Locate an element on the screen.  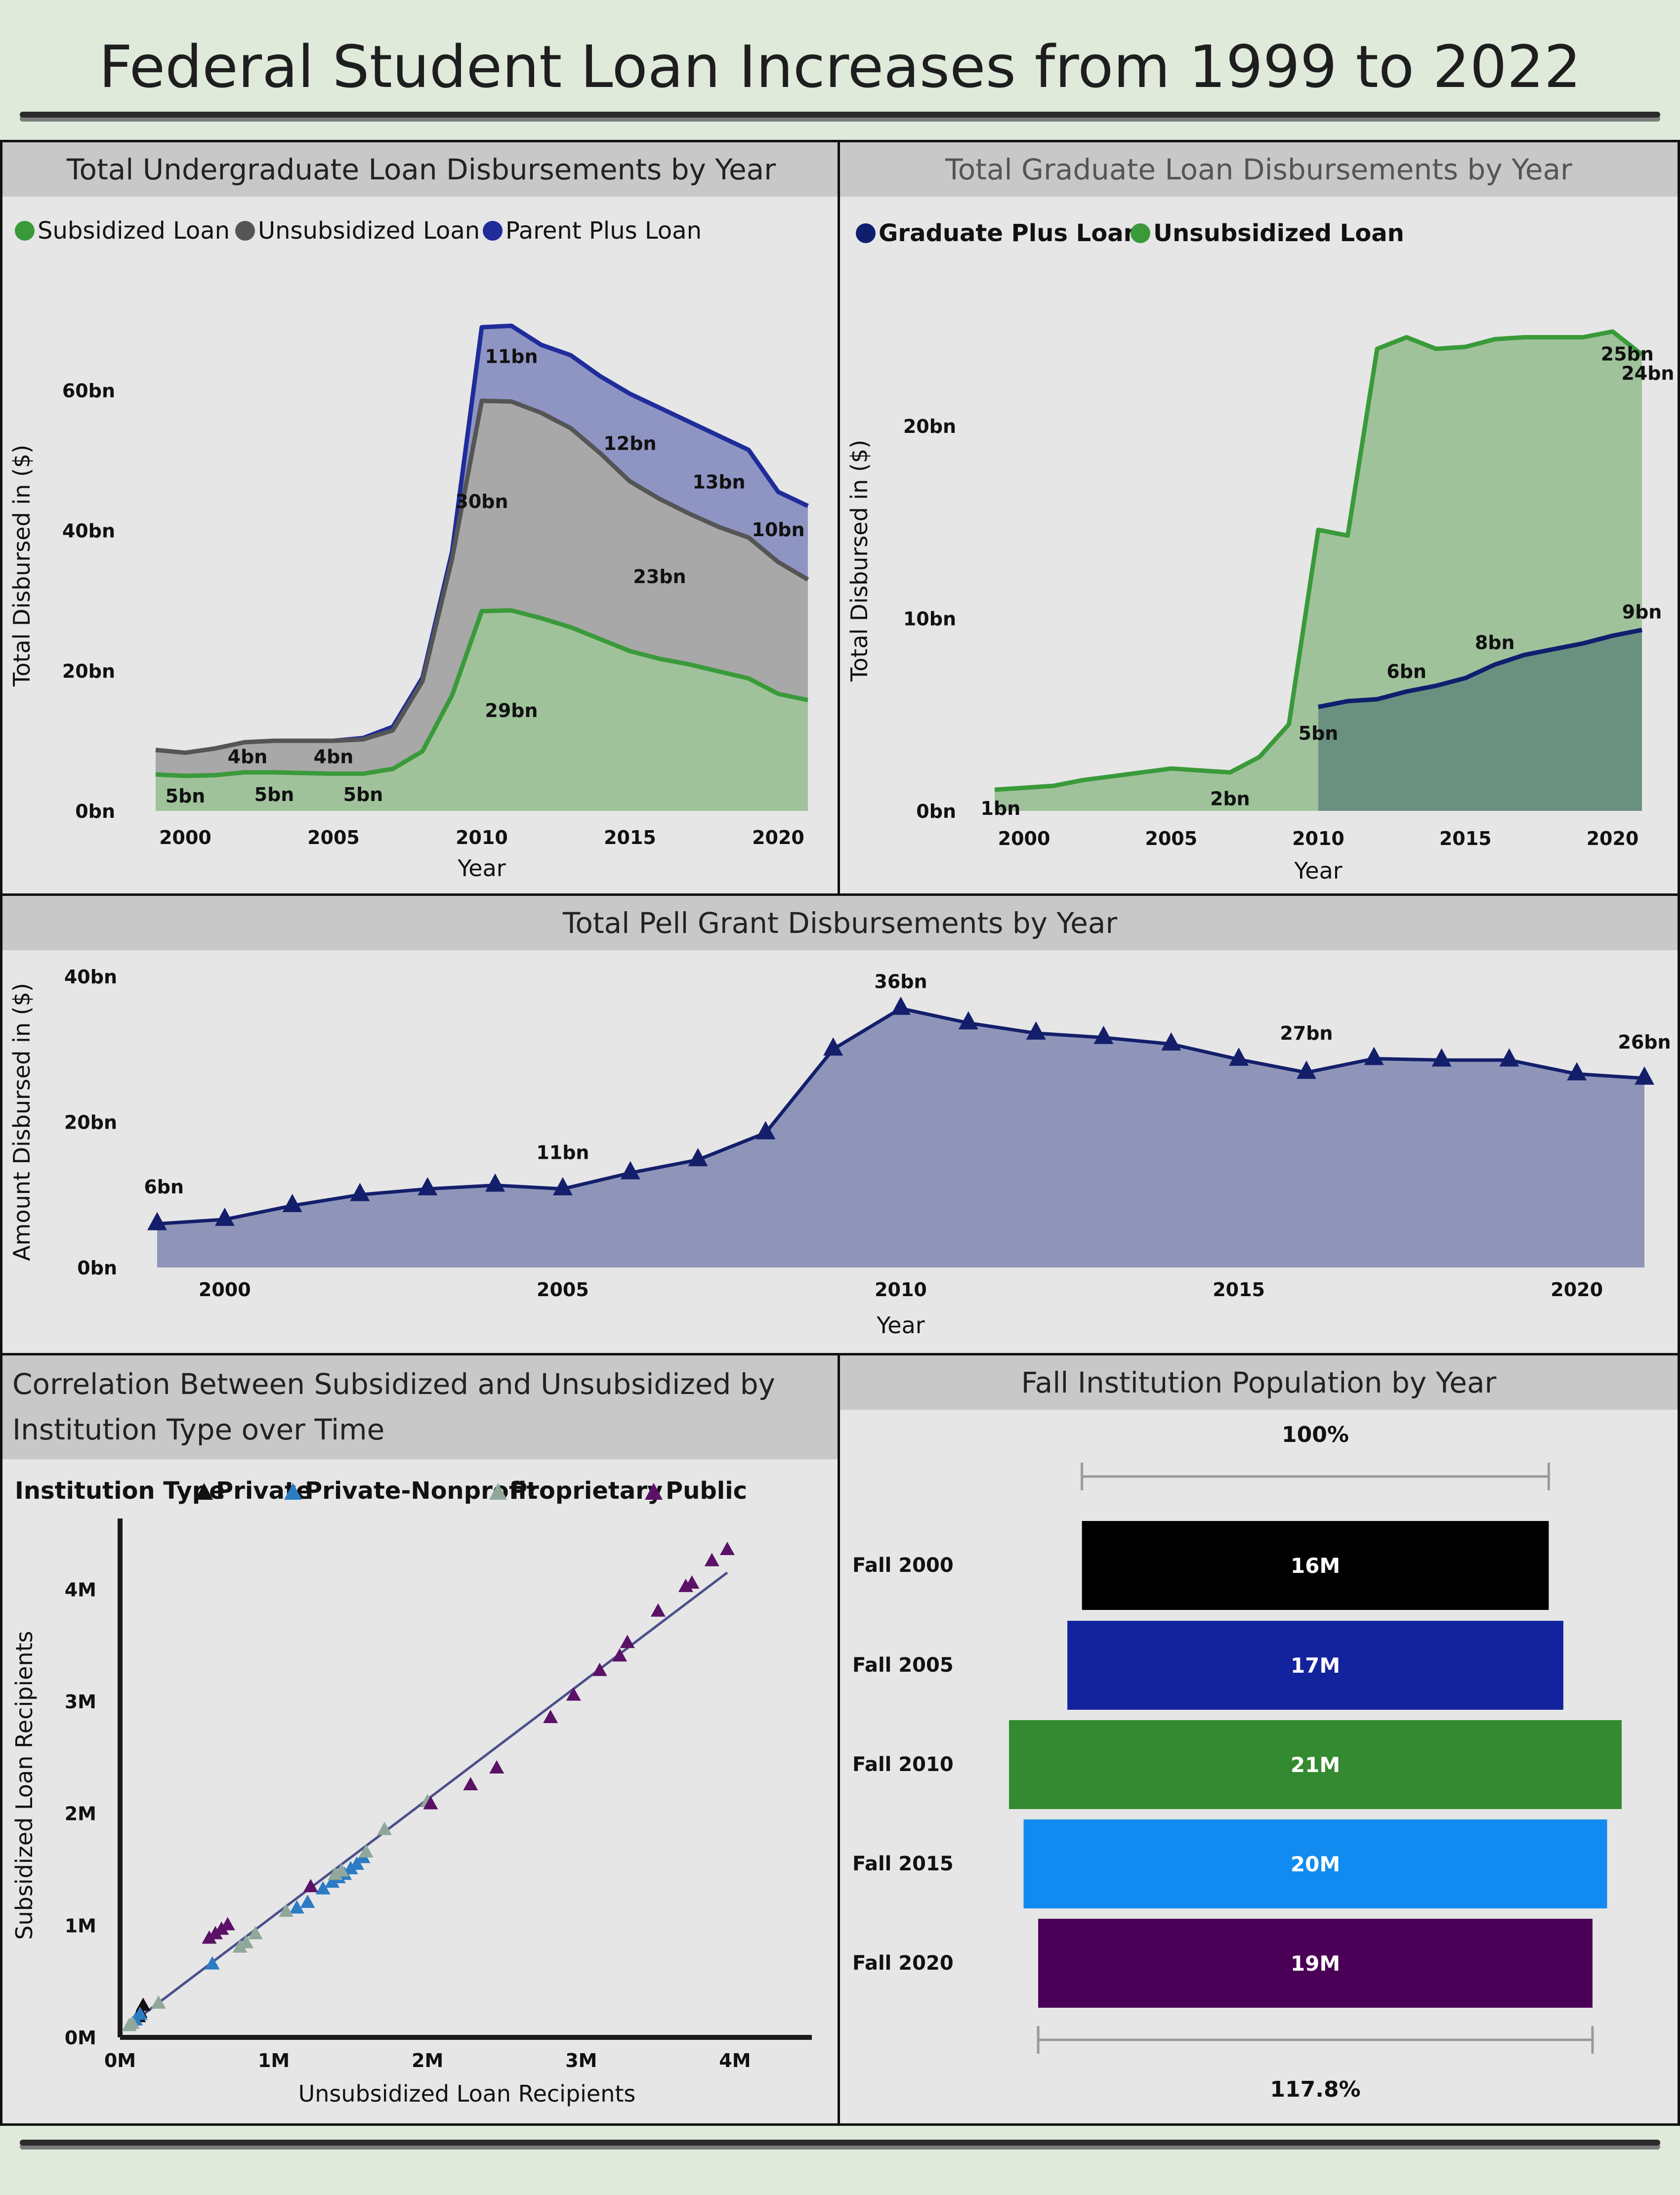
data-label: 8bn is located at coordinates (1495, 643).